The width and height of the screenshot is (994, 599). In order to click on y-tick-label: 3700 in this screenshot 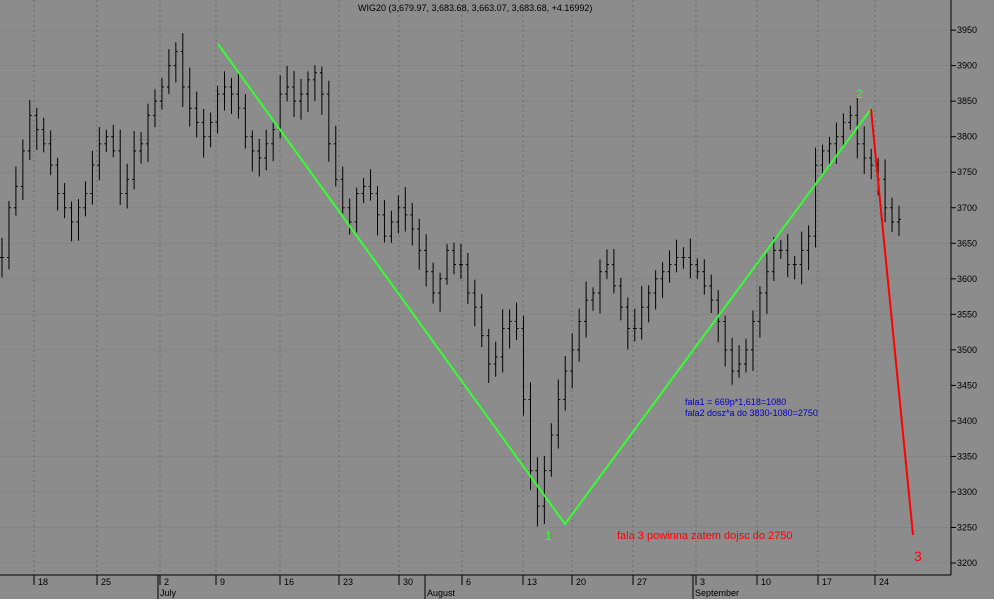, I will do `click(967, 208)`.